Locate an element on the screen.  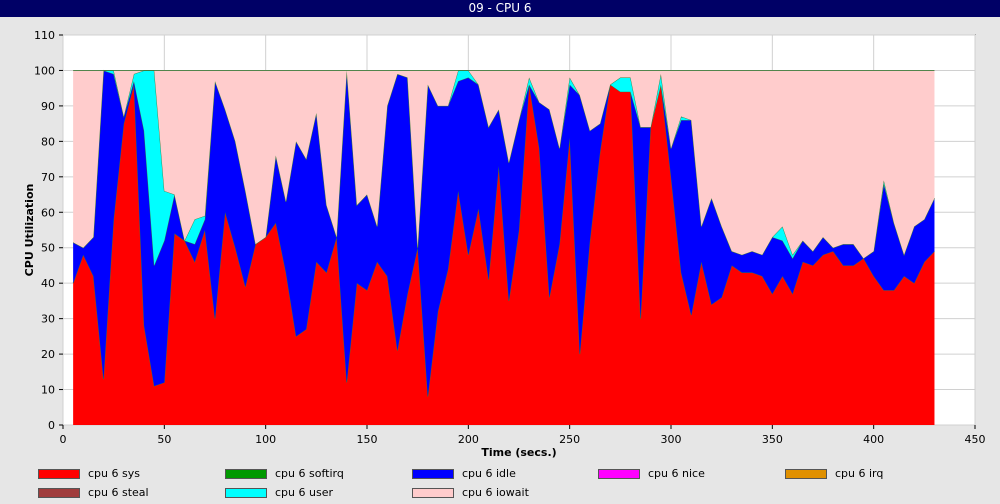
x-tick-label: 50 is located at coordinates (164, 439).